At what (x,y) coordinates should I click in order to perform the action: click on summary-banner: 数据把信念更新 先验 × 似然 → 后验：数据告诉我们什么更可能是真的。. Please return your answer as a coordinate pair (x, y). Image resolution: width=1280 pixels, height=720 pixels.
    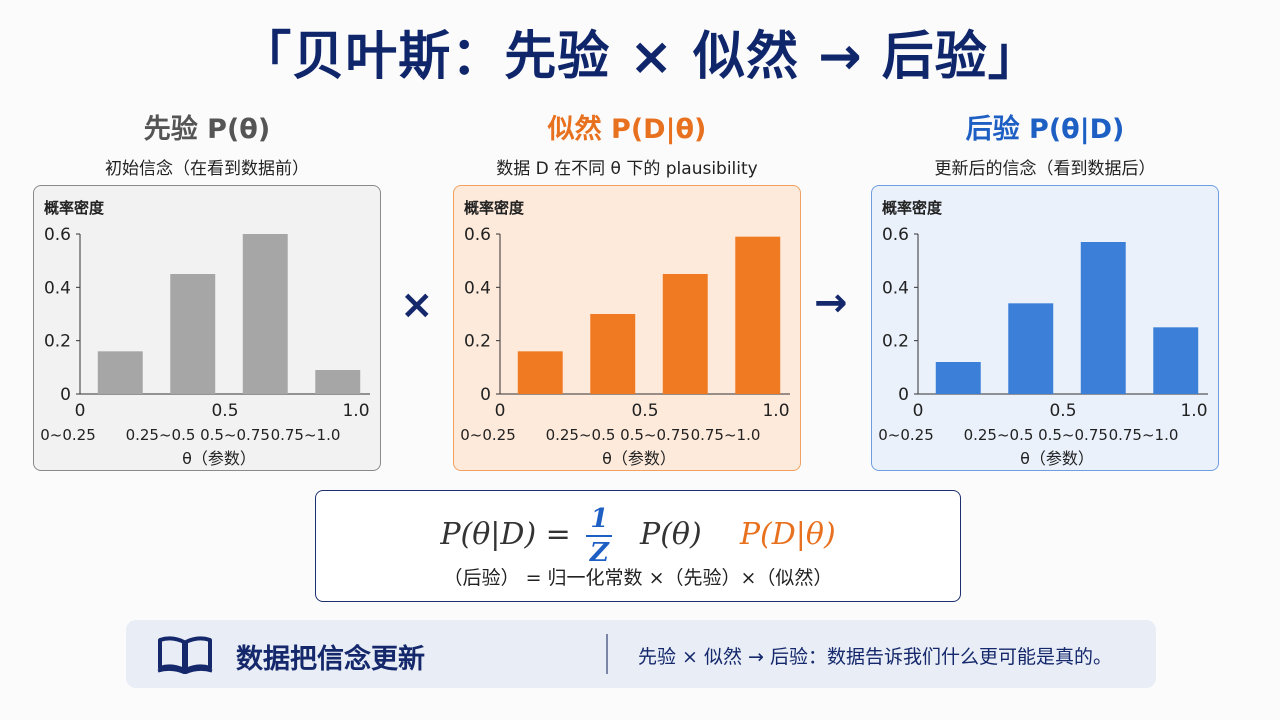
    Looking at the image, I should click on (641, 654).